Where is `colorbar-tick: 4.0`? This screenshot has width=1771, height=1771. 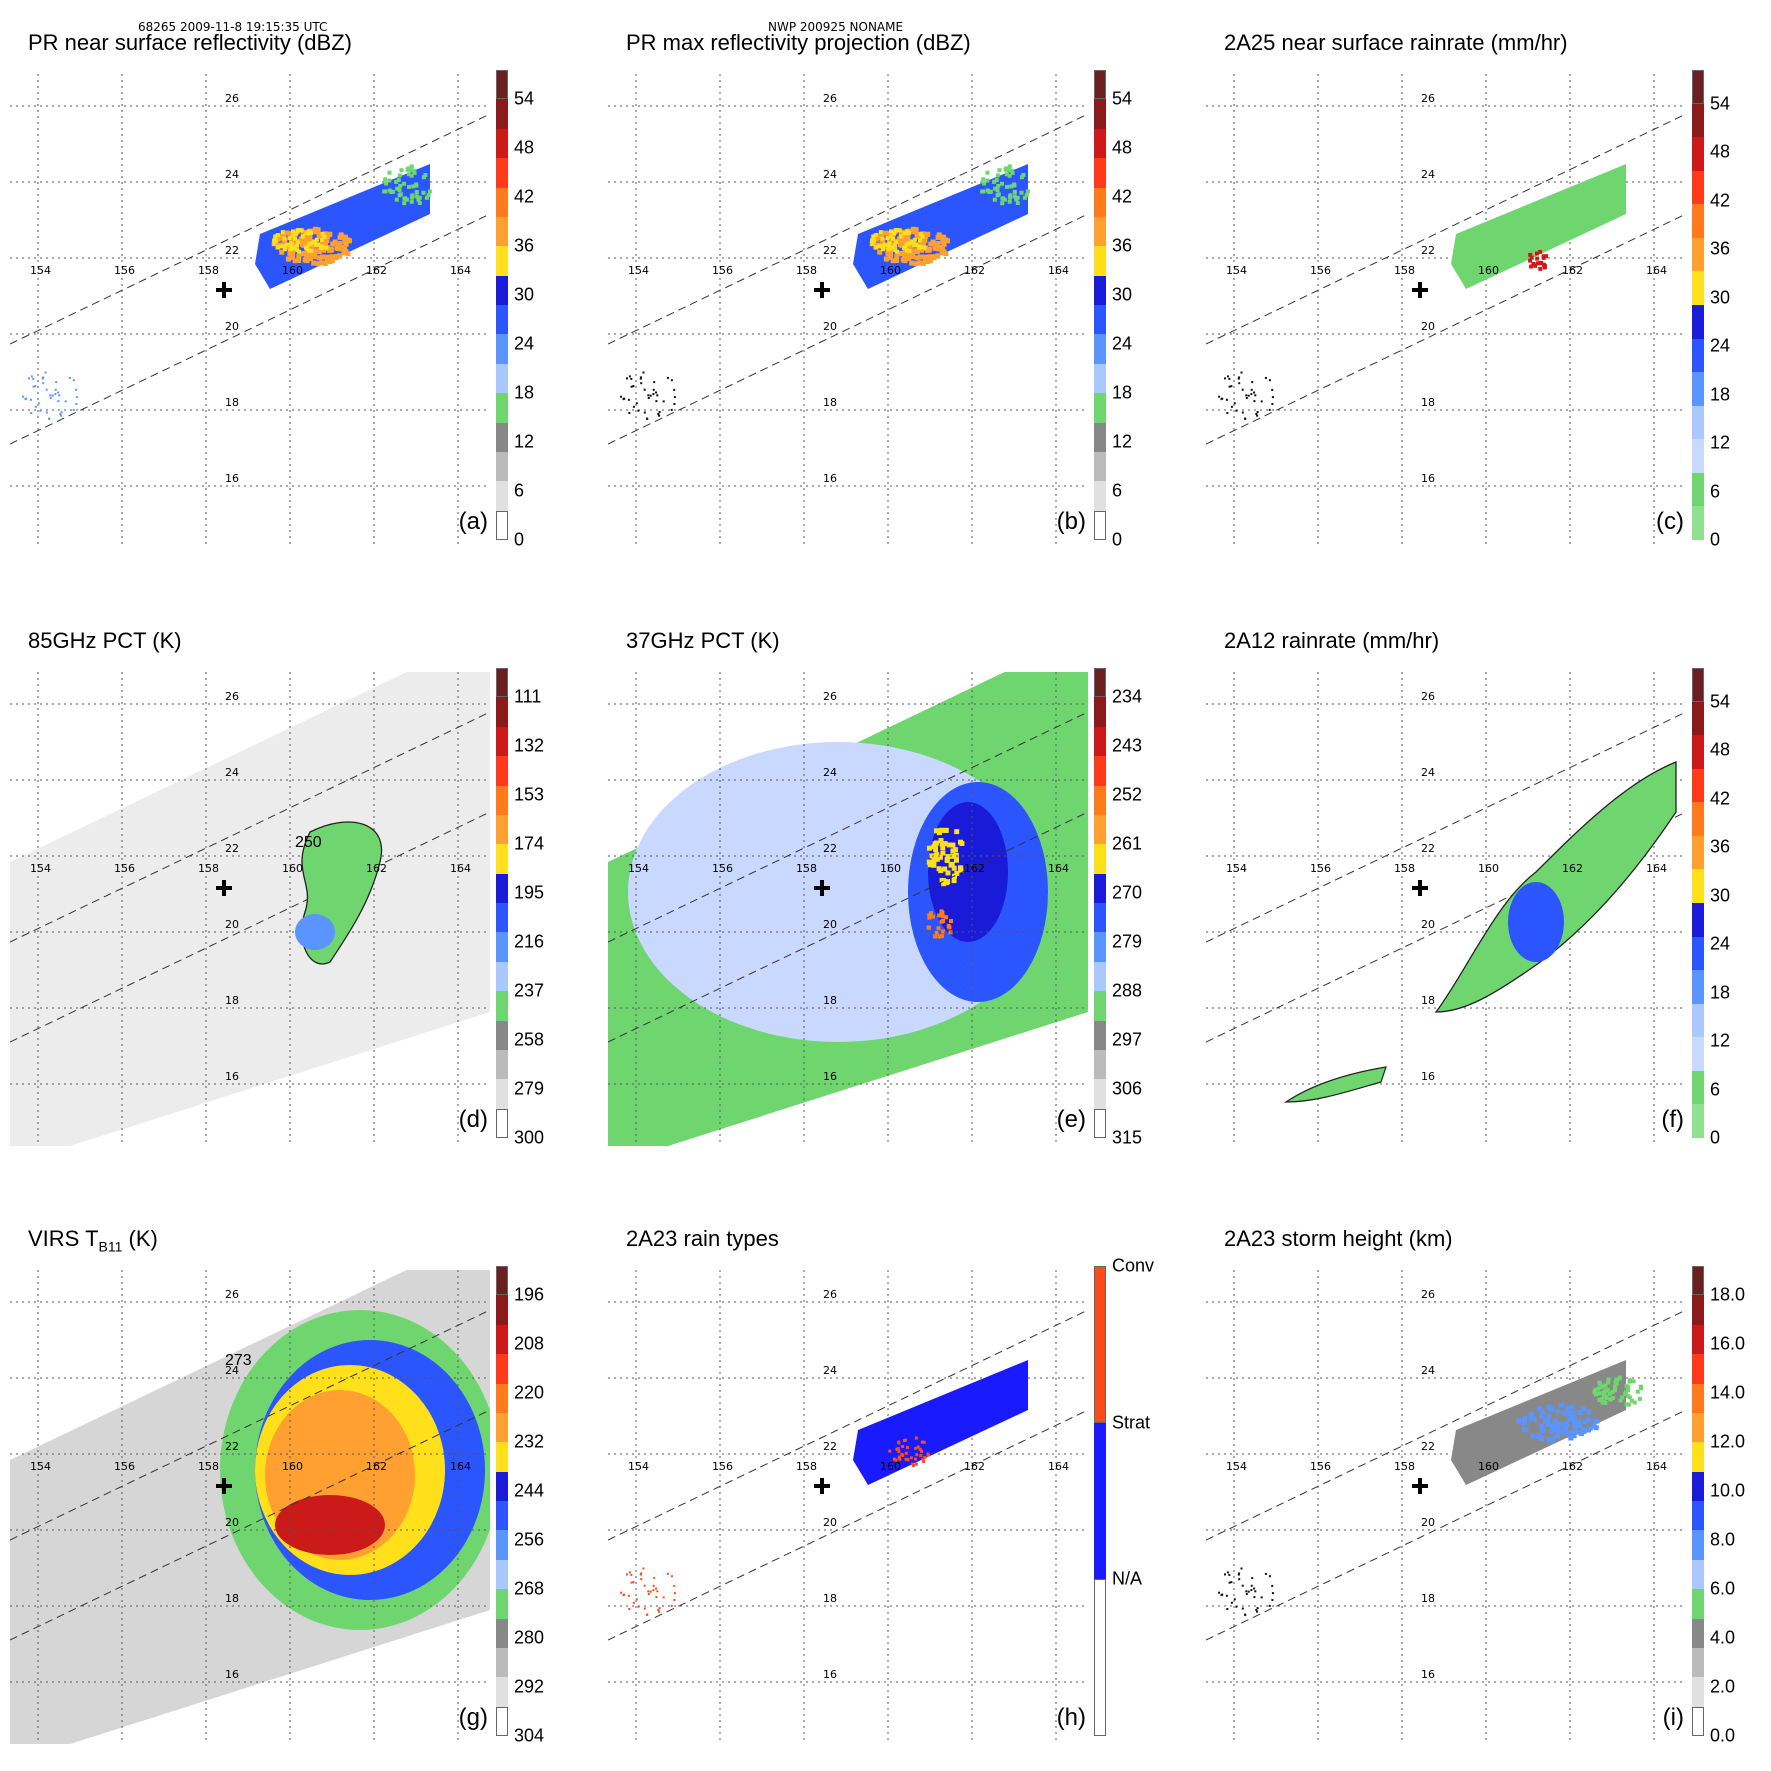
colorbar-tick: 4.0 is located at coordinates (1723, 1637).